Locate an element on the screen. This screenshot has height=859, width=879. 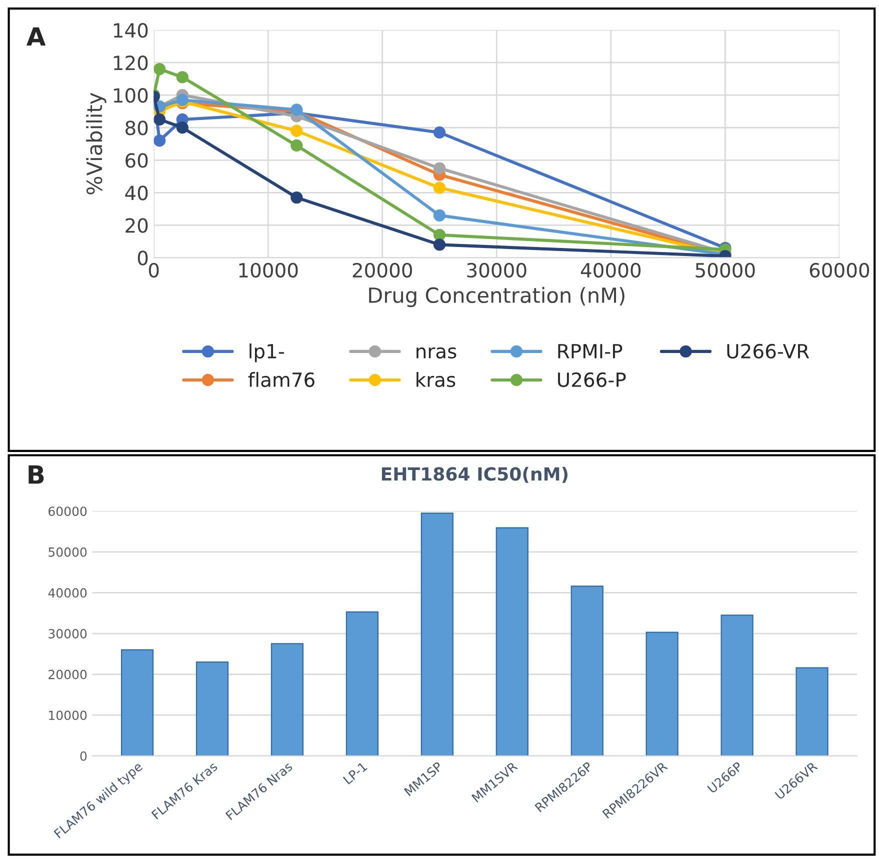
x-tick-label: 30000 is located at coordinates (496, 270).